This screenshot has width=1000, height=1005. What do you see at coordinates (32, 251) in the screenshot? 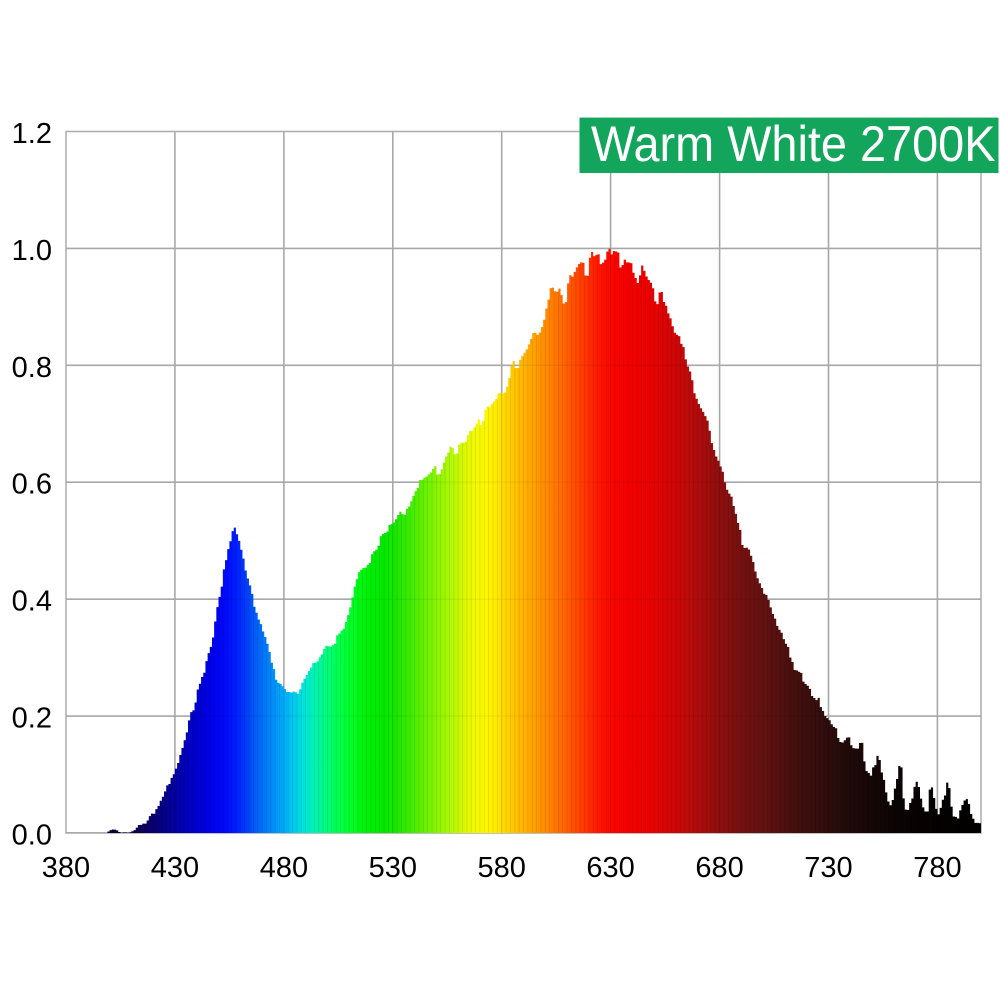
I see `svg-text: 1.0` at bounding box center [32, 251].